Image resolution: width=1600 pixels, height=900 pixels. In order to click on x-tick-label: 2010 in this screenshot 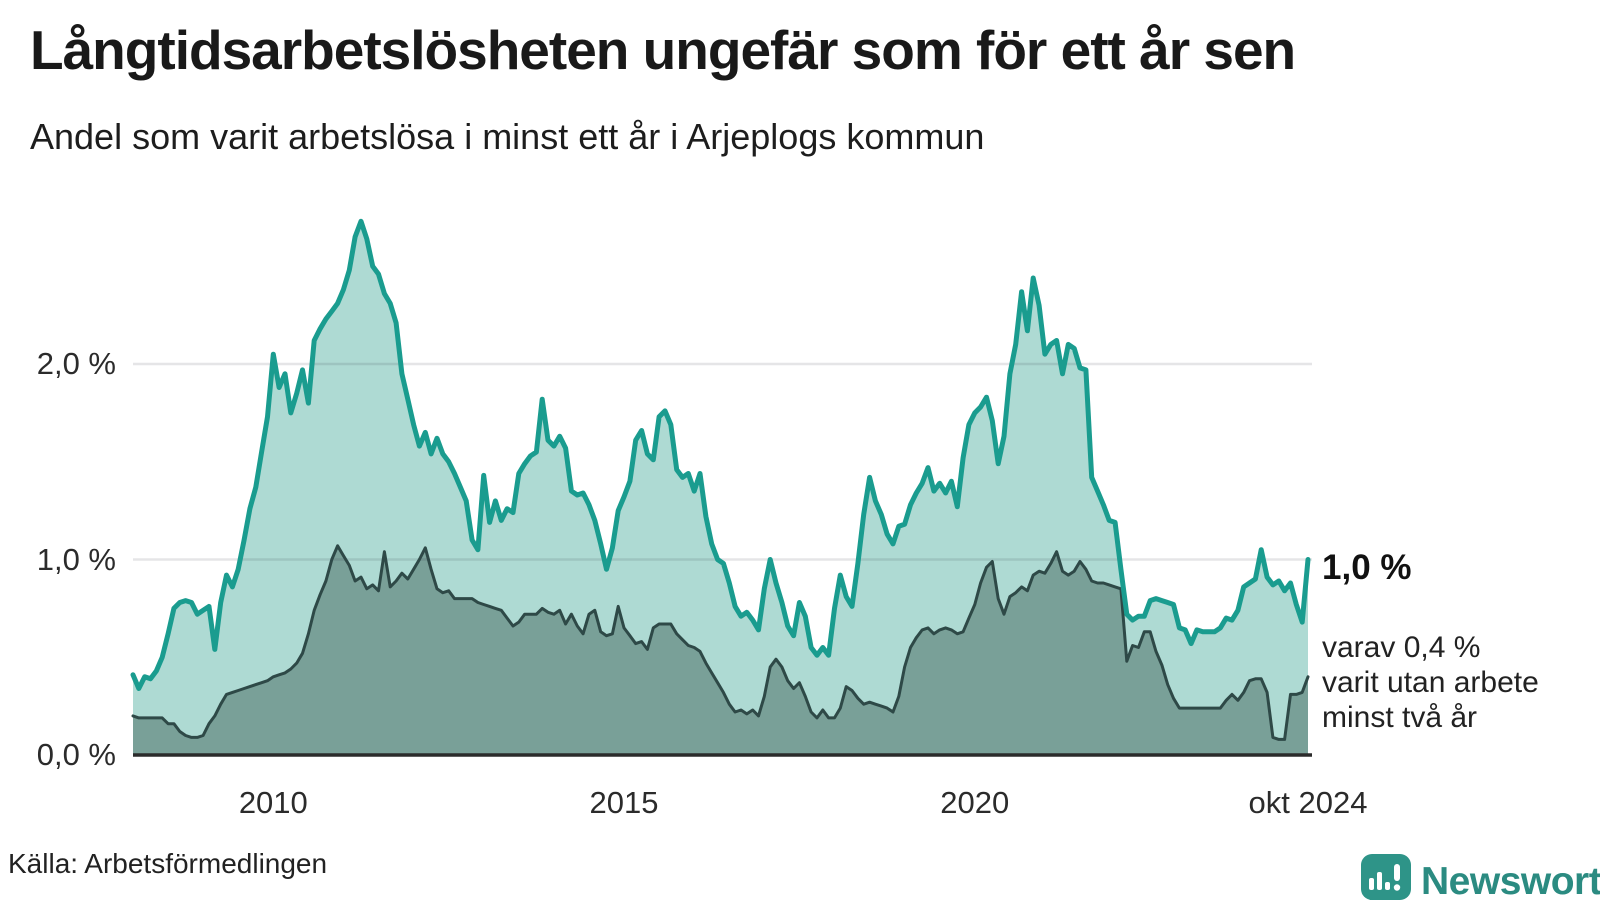, I will do `click(273, 802)`.